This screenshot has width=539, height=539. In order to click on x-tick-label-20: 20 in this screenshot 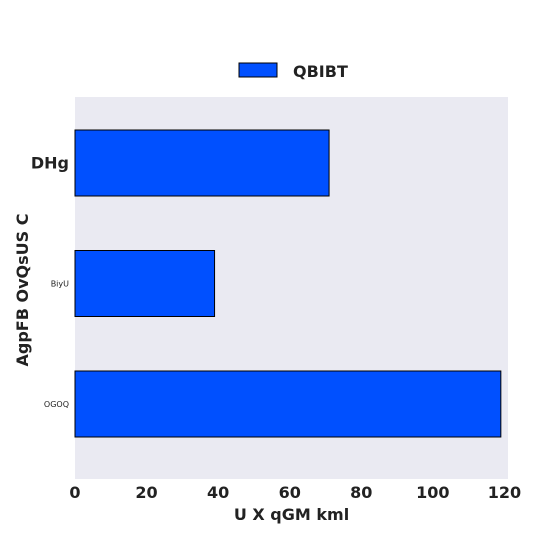, I will do `click(146, 492)`.